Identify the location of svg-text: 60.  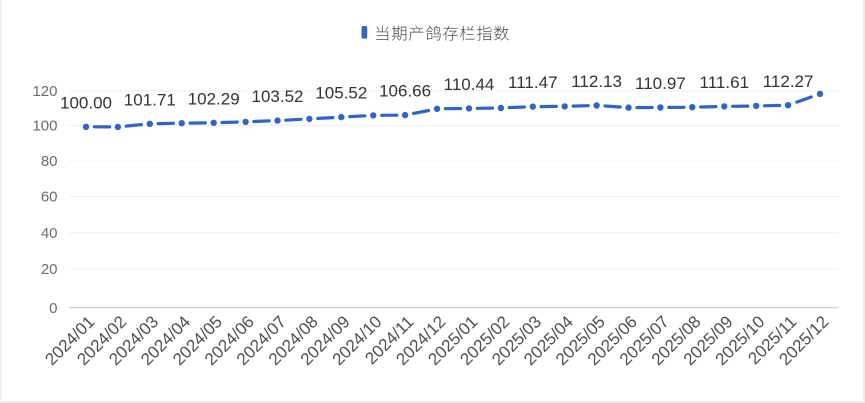
(49, 197).